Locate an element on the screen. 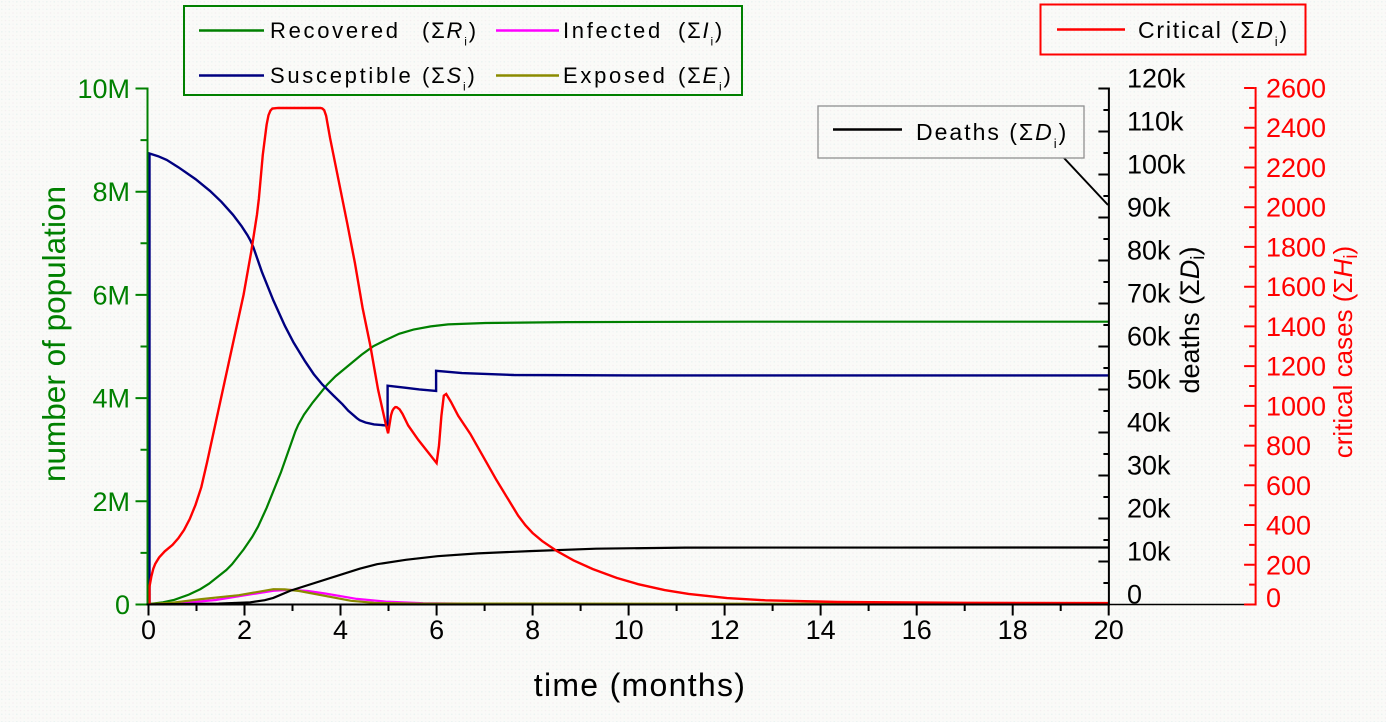  svg-text: 6 is located at coordinates (436, 630).